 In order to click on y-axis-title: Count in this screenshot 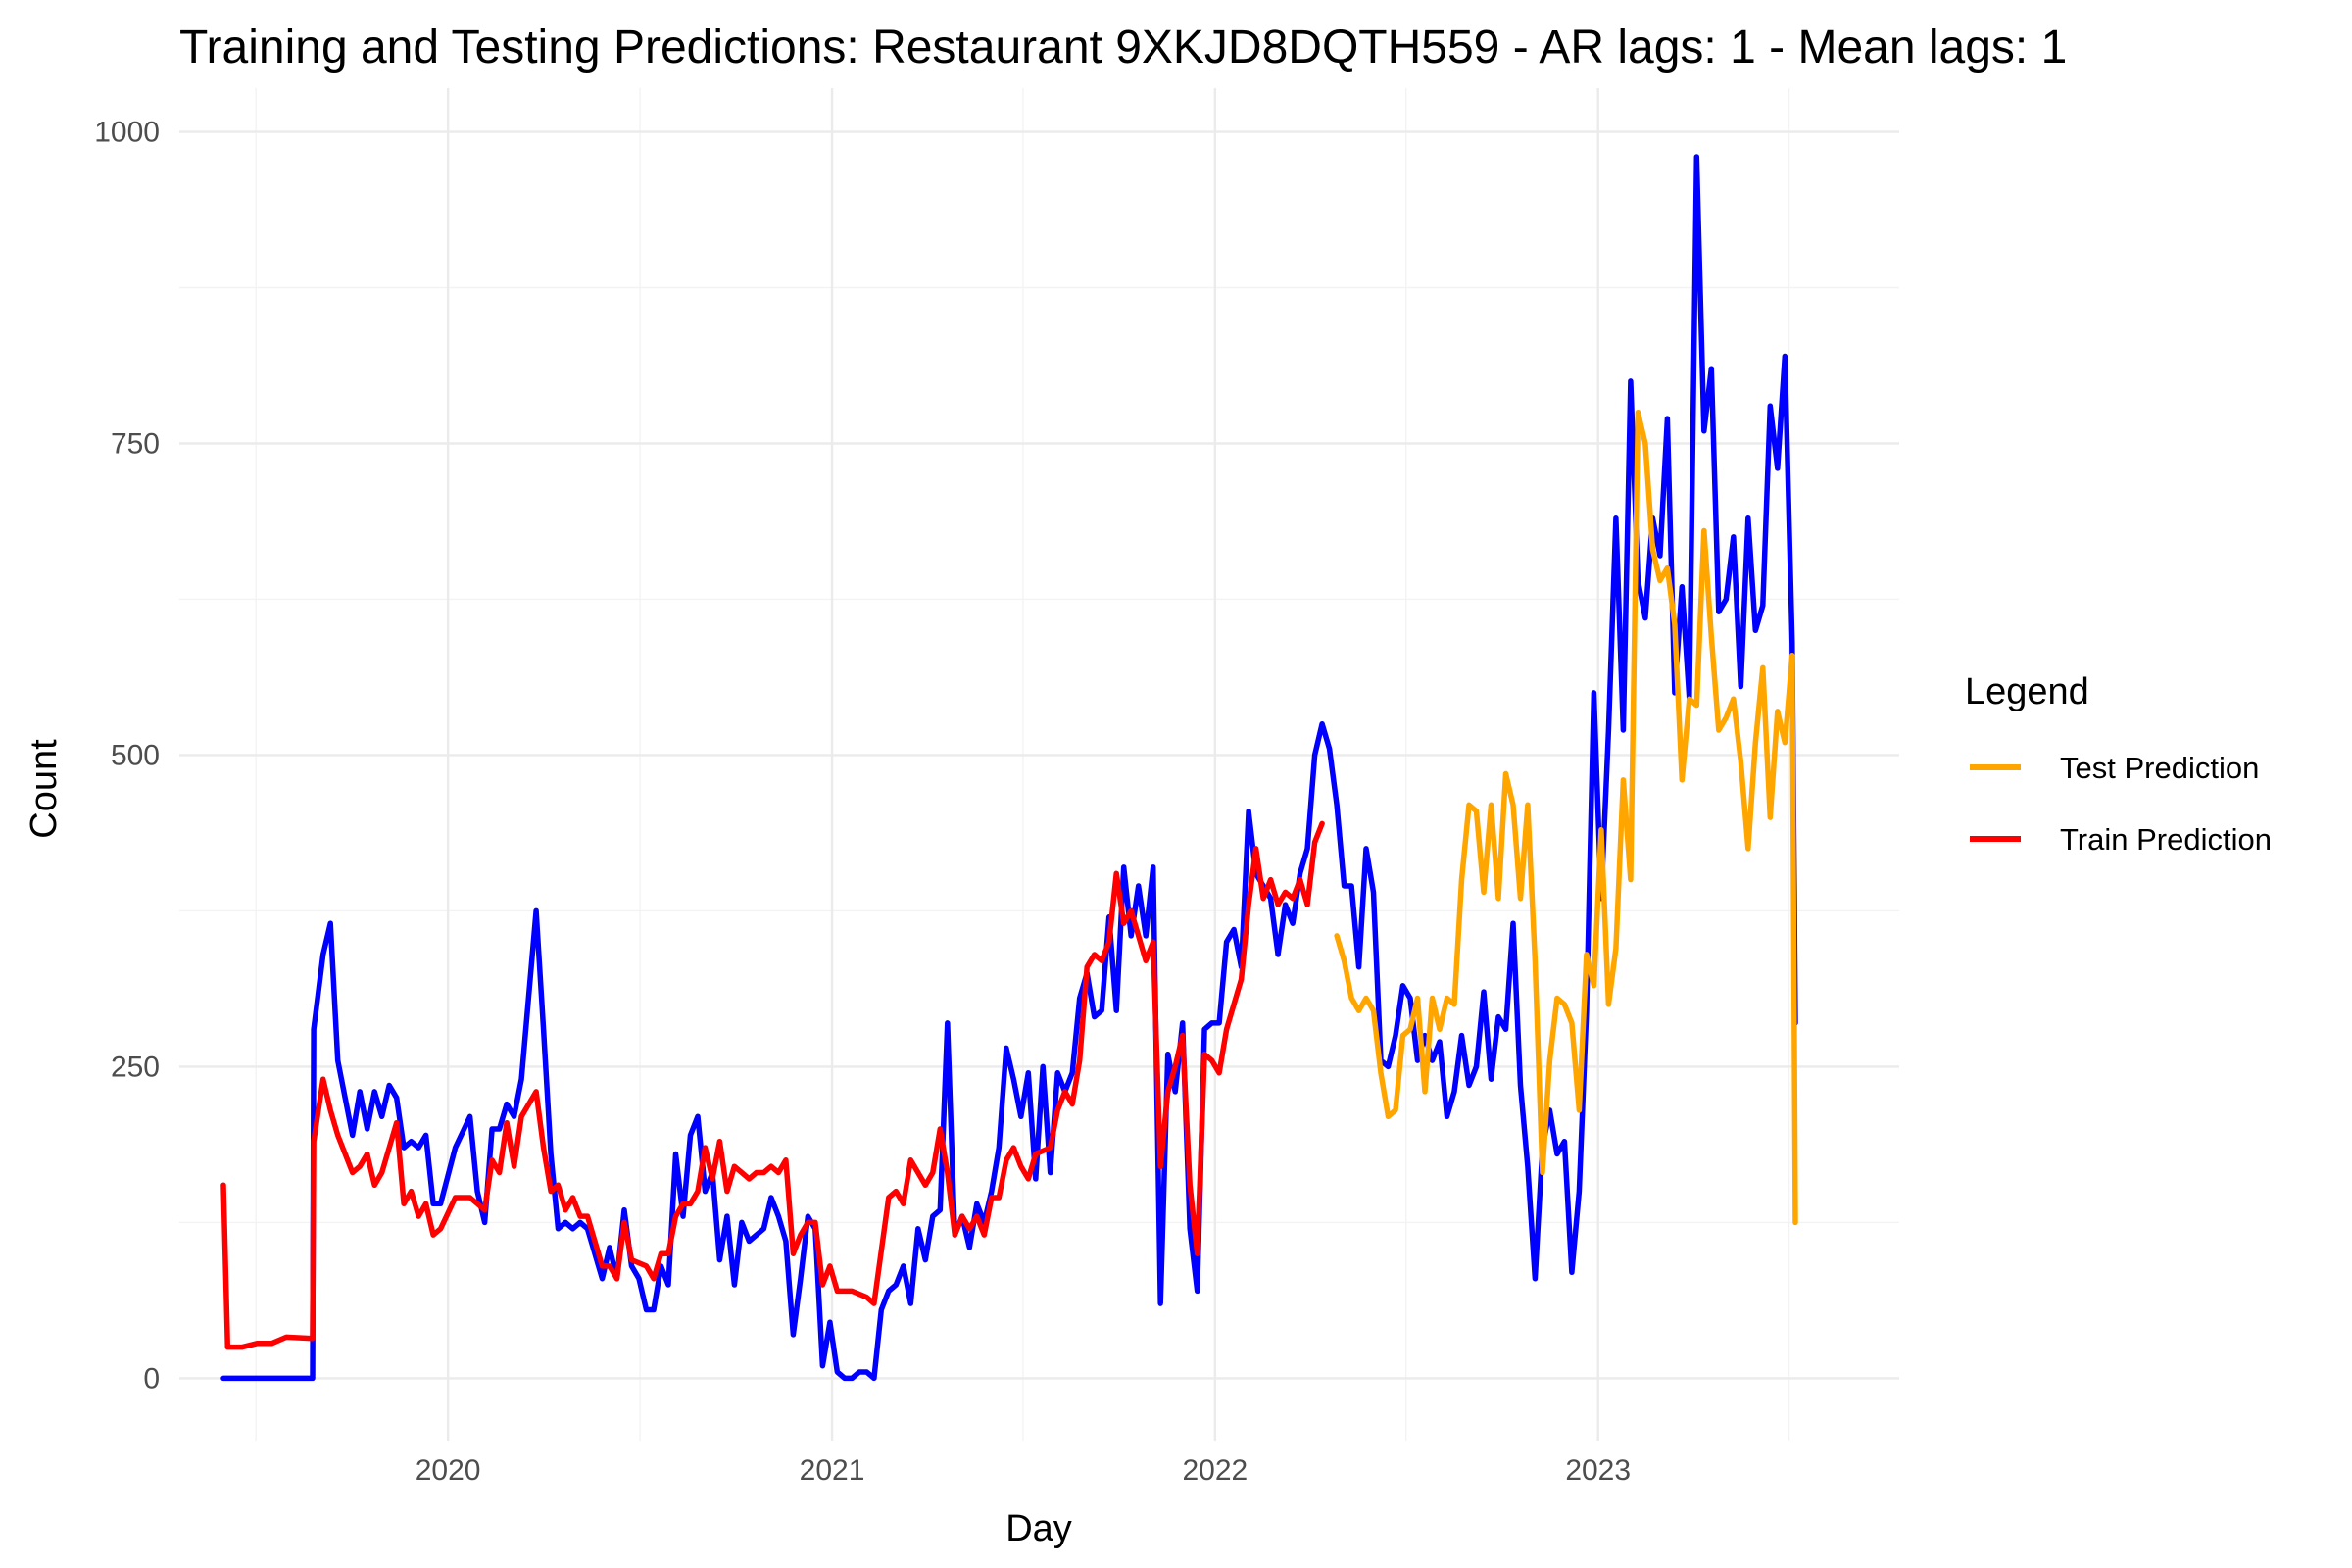, I will do `click(44, 789)`.